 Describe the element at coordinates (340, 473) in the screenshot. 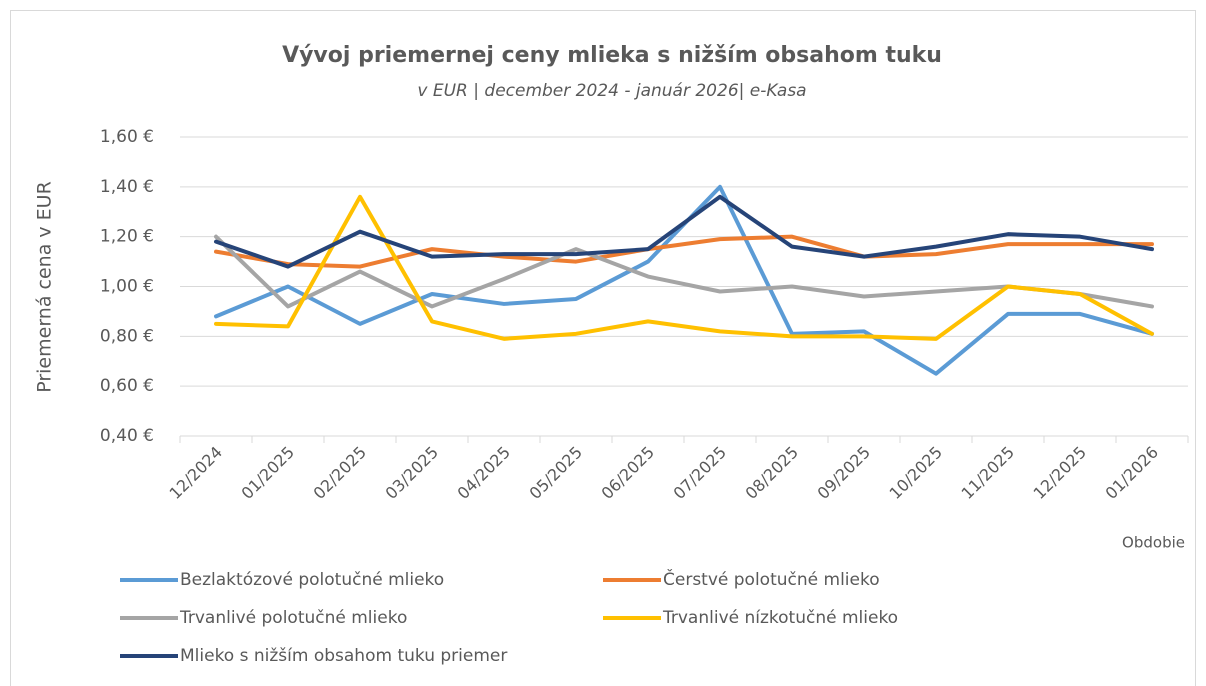

I see `x-tick-label: 02/2025` at that location.